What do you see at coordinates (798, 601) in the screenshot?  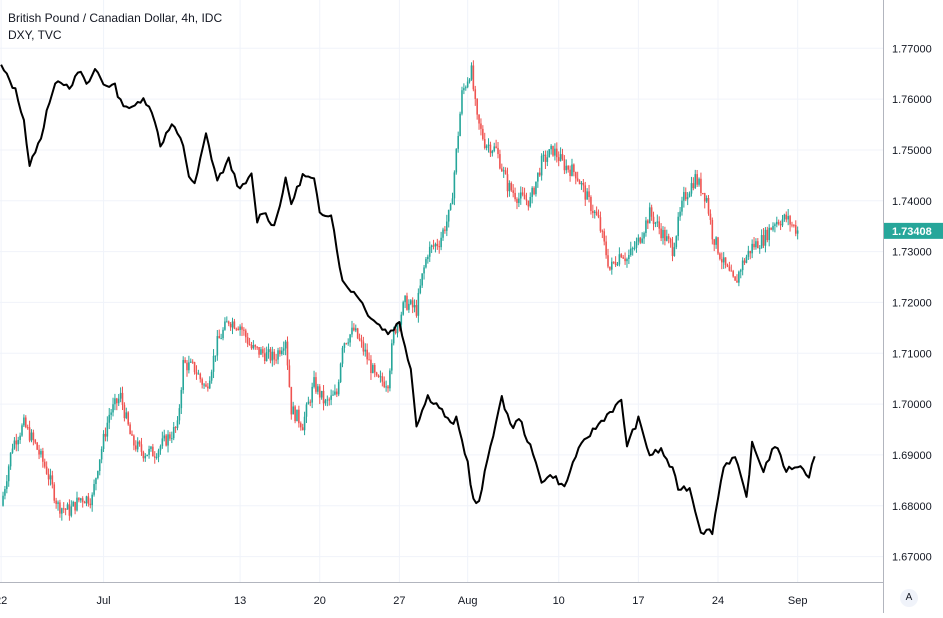 I see `x-tick-label: Sep` at bounding box center [798, 601].